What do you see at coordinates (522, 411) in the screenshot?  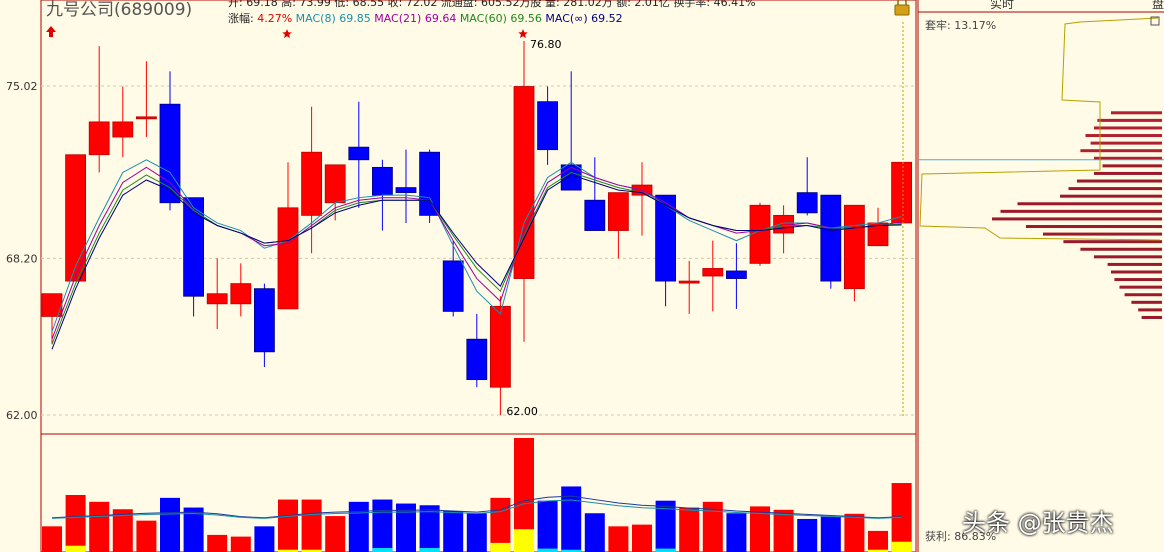 I see `price-annotation-1: 62.00` at bounding box center [522, 411].